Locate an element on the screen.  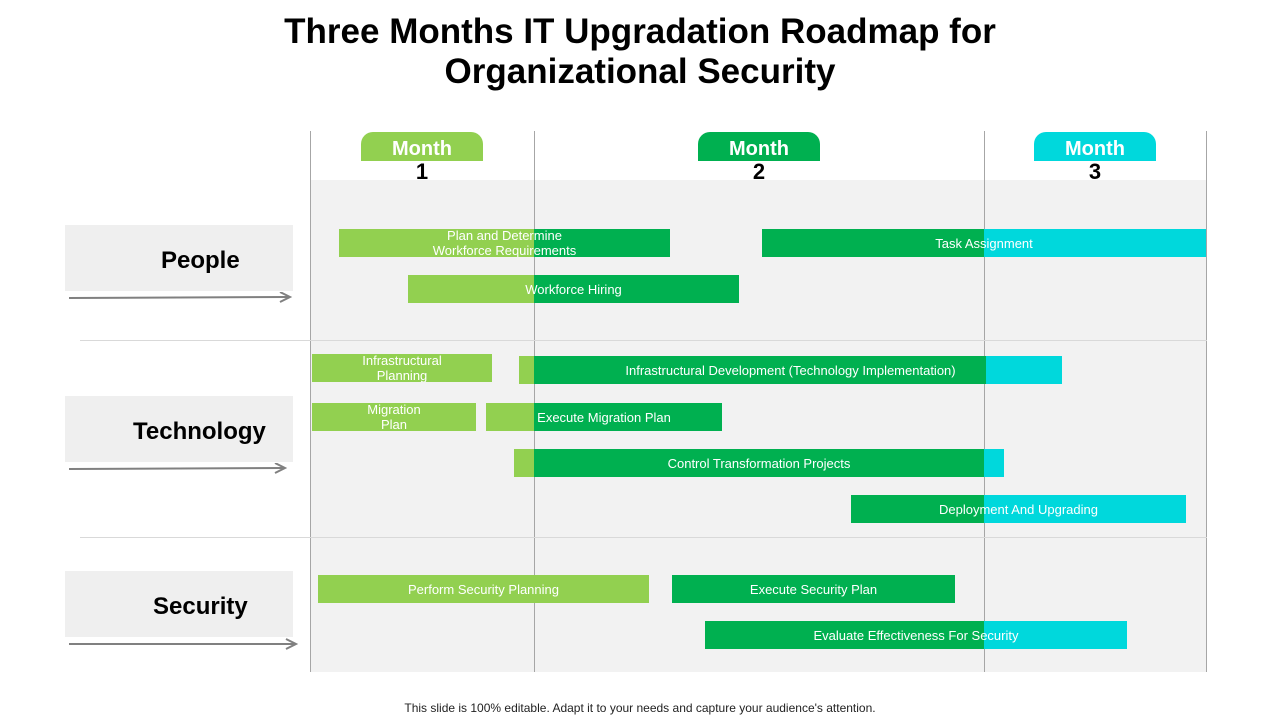
task-label: Execute Migration Plan is located at coordinates (604, 417).